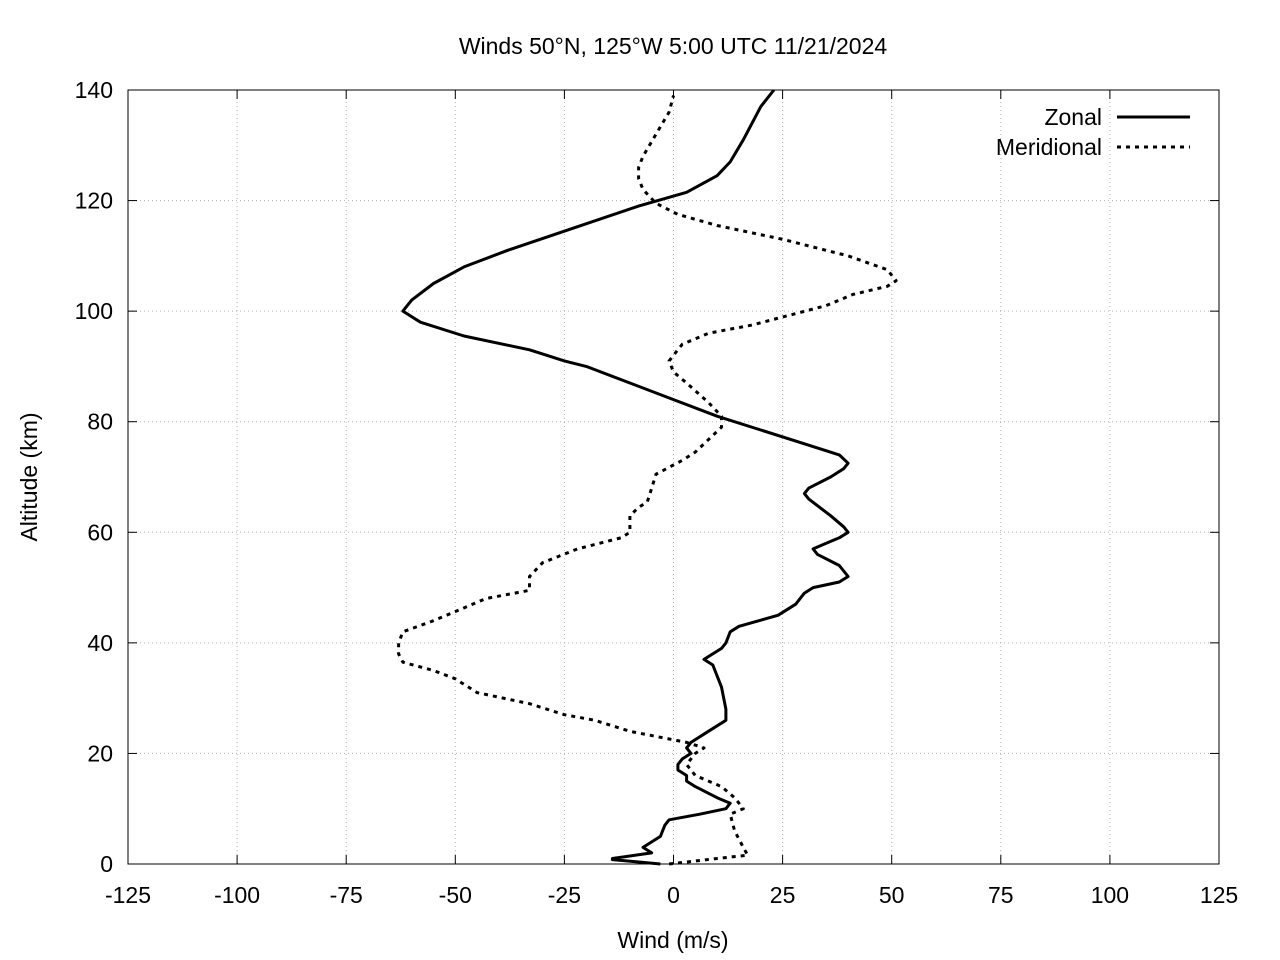 The height and width of the screenshot is (960, 1280). Describe the element at coordinates (1110, 895) in the screenshot. I see `x-tick-label: 100` at that location.